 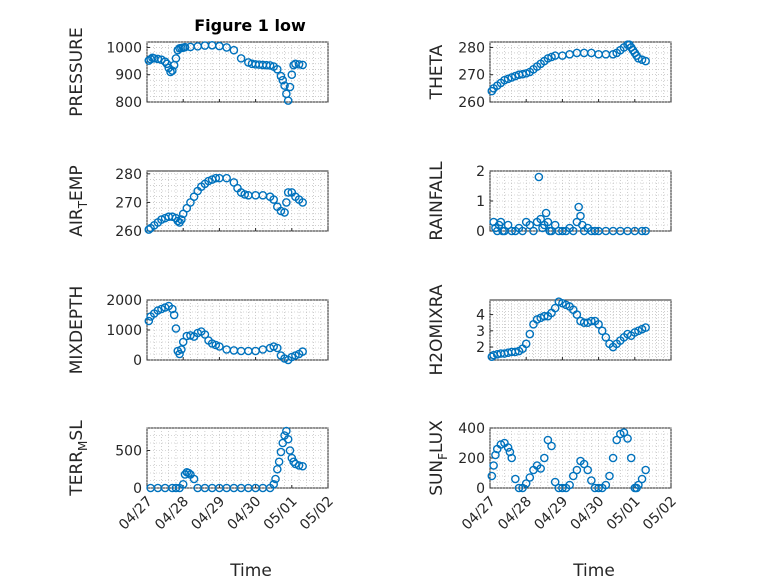 I want to click on y-axis-label-subscript: F, so click(x=443, y=456).